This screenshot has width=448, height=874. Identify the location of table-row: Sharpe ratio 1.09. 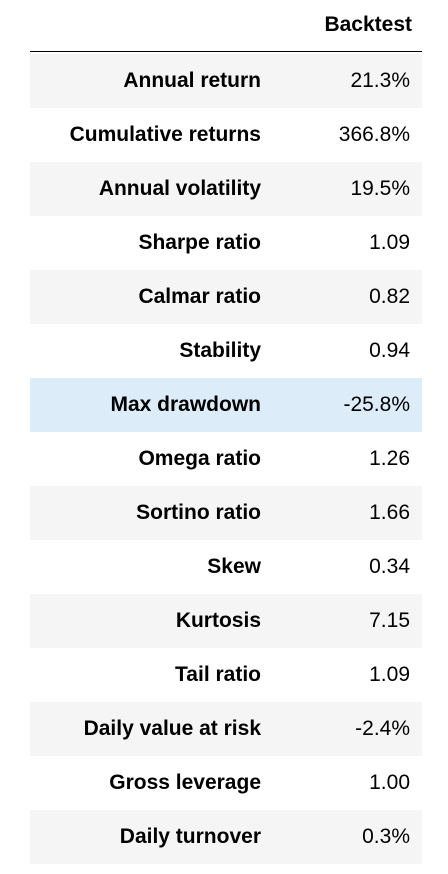
(226, 243).